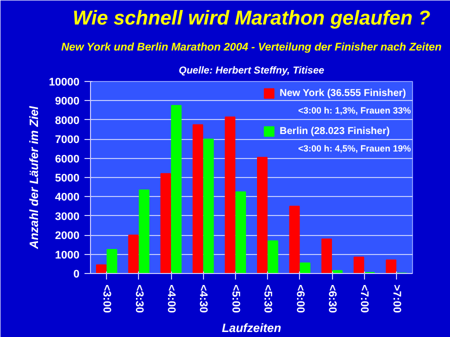 Image resolution: width=450 pixels, height=337 pixels. Describe the element at coordinates (106, 298) in the screenshot. I see `x-tick-label: <3:00` at that location.